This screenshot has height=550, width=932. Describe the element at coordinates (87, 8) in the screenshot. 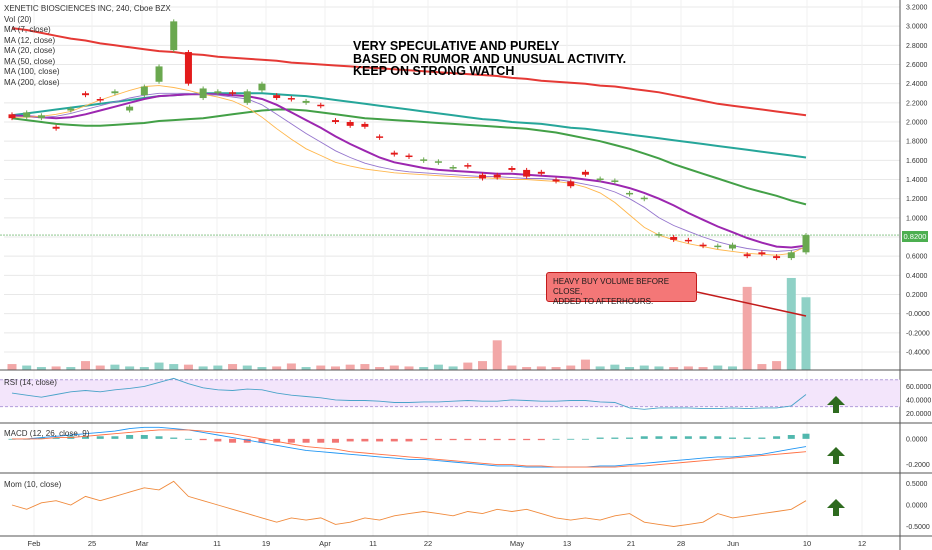

I see `chart-title: XENETIC BIOSCIENCES INC, 240, Cboe BZX` at that location.